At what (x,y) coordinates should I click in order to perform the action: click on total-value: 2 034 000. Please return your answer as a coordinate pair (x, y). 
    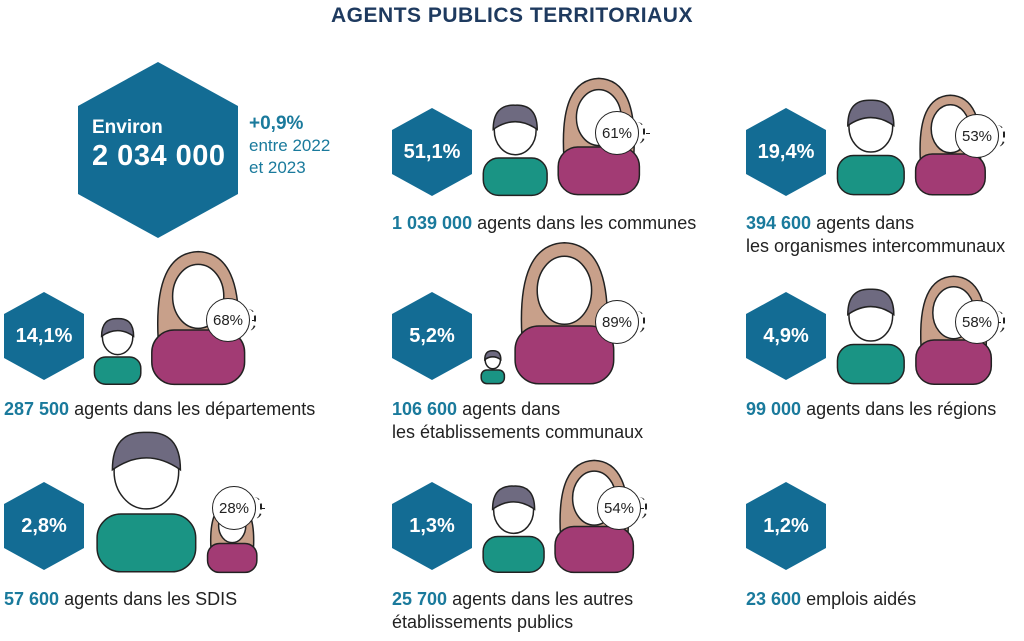
    Looking at the image, I should click on (159, 156).